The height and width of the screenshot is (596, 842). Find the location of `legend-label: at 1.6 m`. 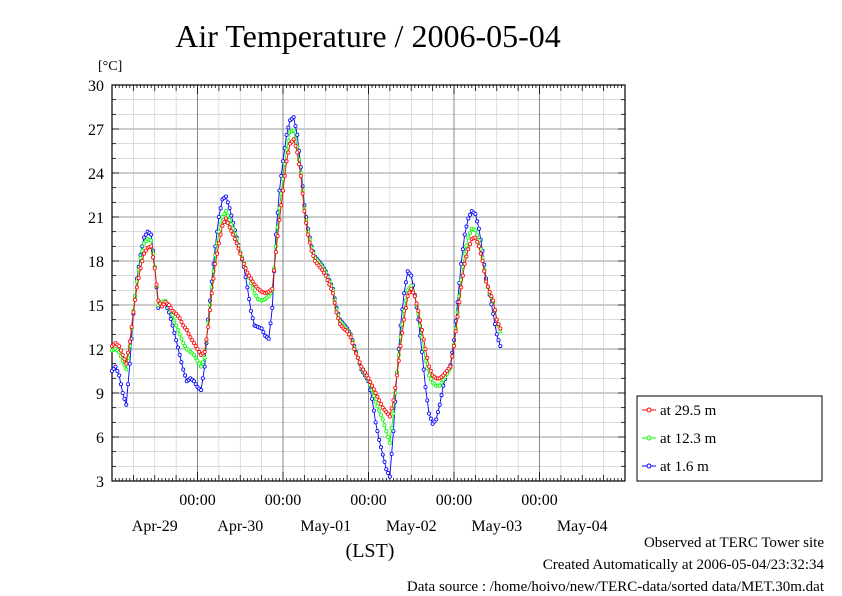

legend-label: at 1.6 m is located at coordinates (684, 467).